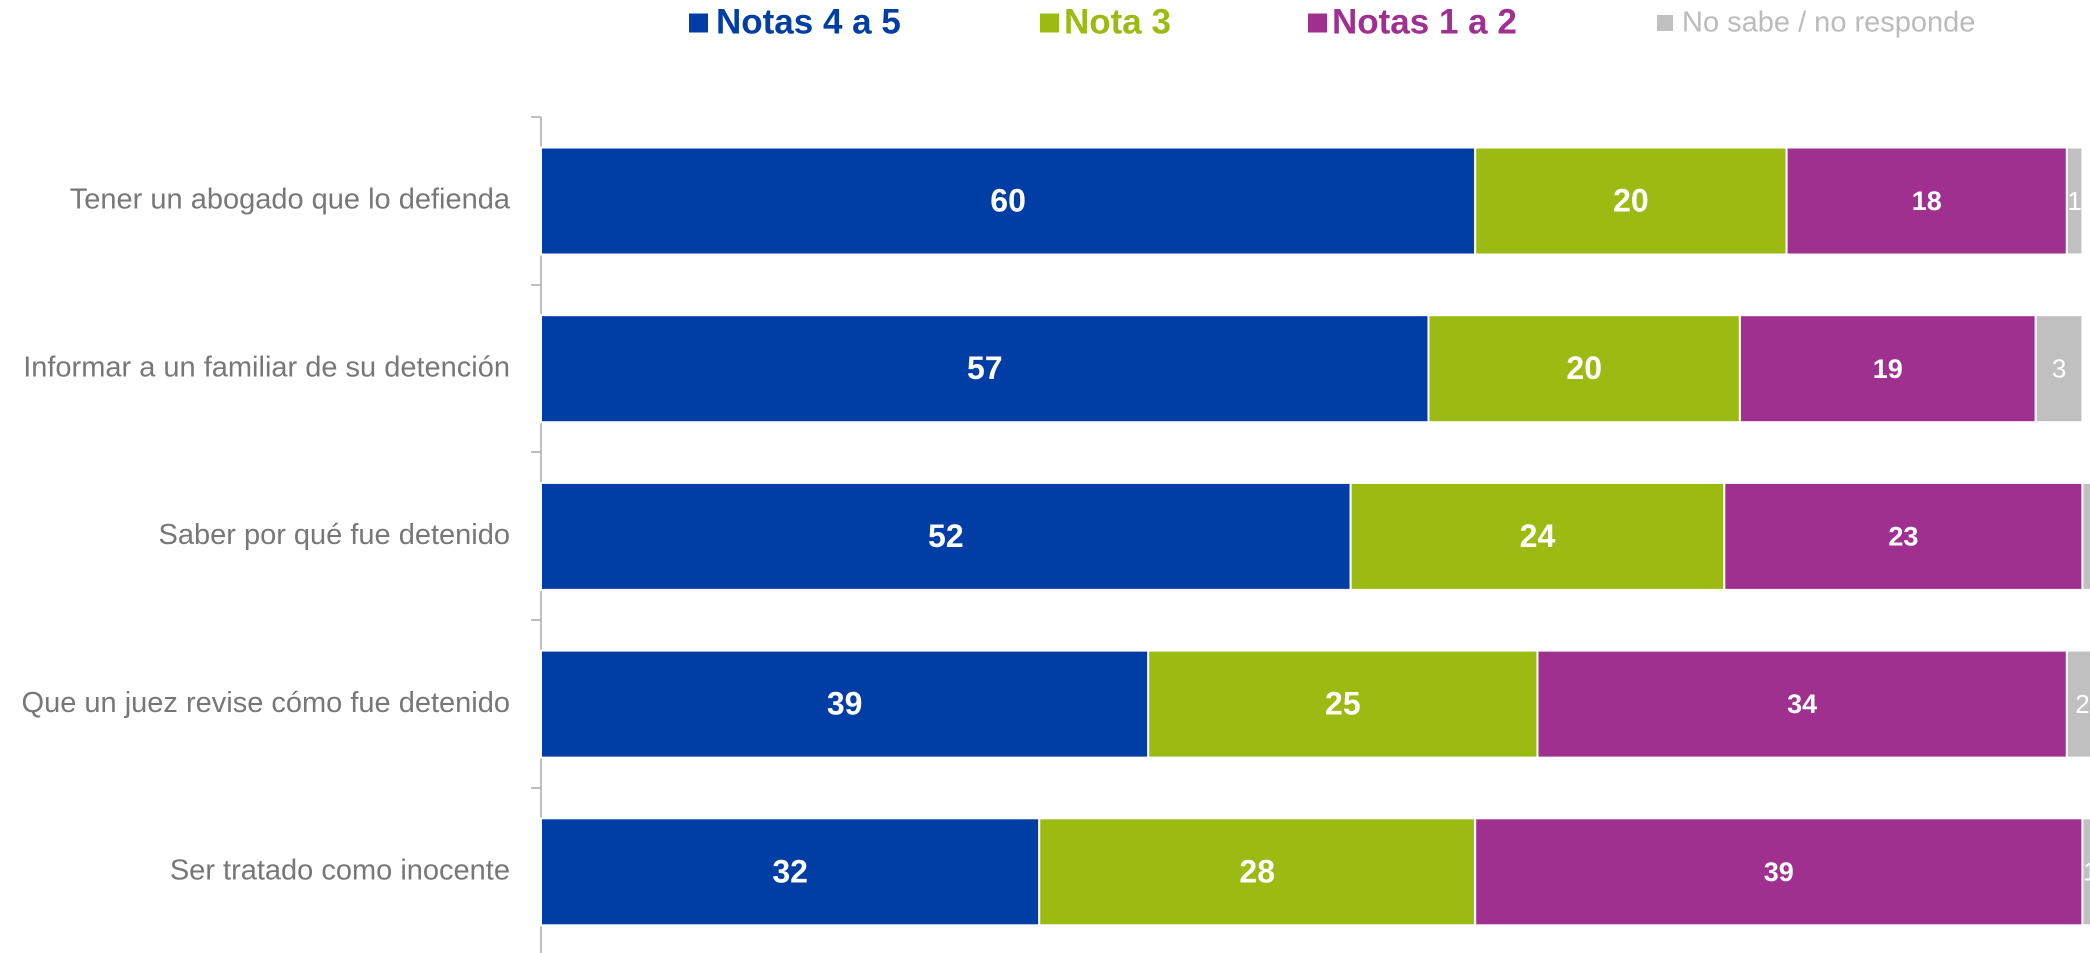 The height and width of the screenshot is (953, 2090). What do you see at coordinates (290, 200) in the screenshot?
I see `category-label: Tener un abogado que lo defienda` at bounding box center [290, 200].